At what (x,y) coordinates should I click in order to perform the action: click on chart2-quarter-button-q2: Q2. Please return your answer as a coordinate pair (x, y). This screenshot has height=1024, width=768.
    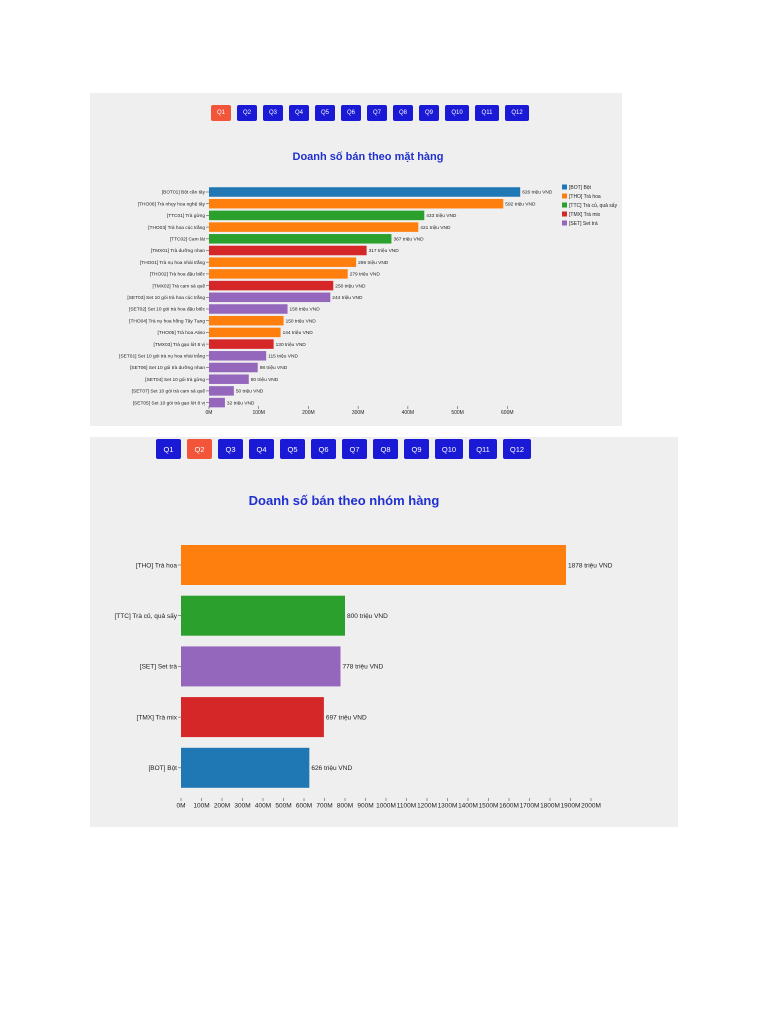
    Looking at the image, I should click on (199, 449).